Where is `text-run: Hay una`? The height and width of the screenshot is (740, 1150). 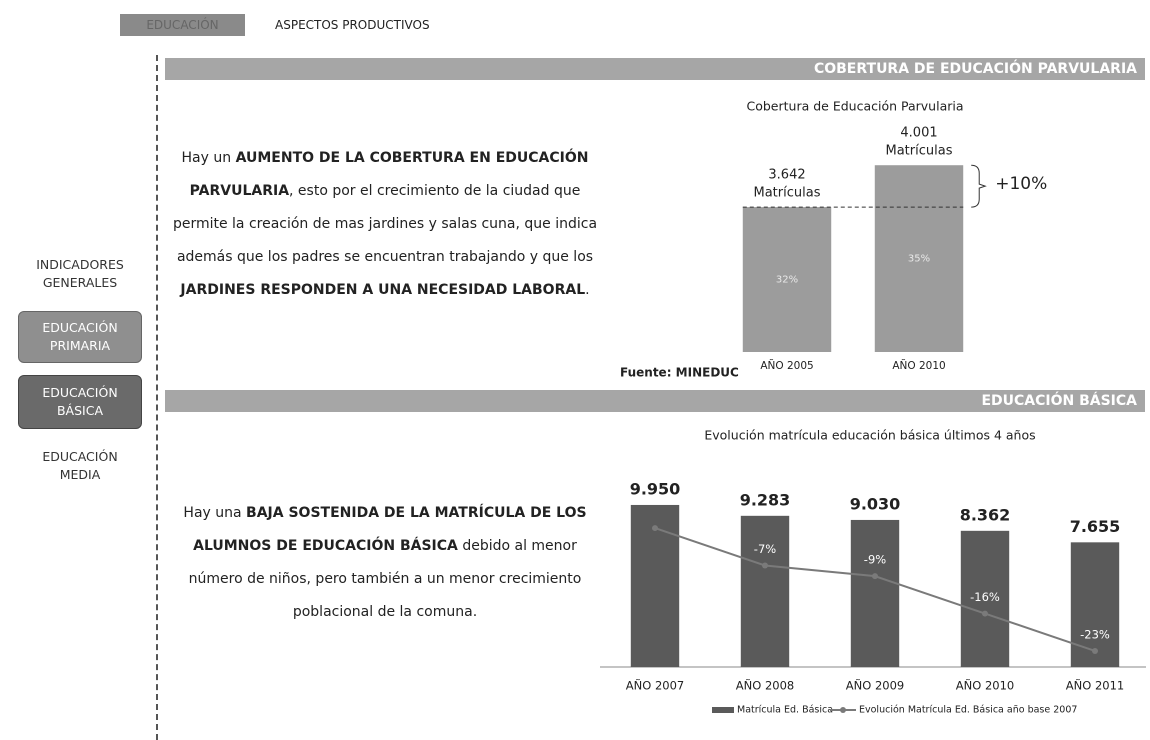 text-run: Hay una is located at coordinates (215, 513).